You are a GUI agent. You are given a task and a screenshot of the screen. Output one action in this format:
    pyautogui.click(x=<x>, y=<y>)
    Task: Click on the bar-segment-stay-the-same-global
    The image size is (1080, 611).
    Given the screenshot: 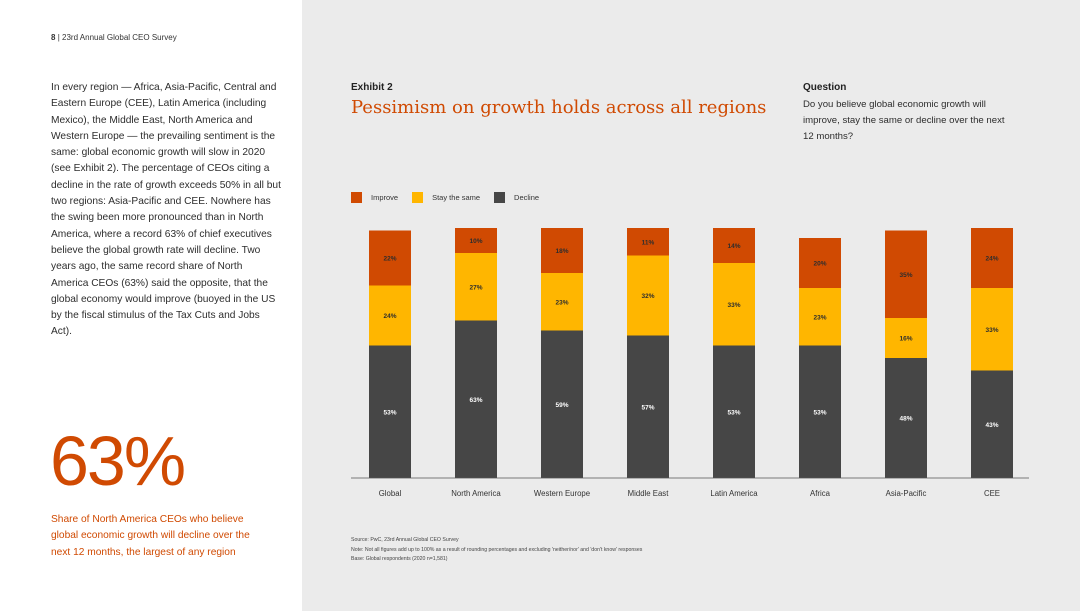 What is the action you would take?
    pyautogui.click(x=390, y=315)
    